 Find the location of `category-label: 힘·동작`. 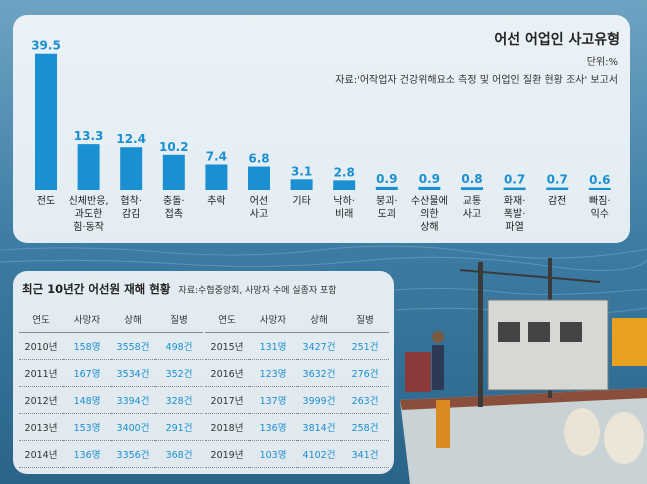

category-label: 힘·동작 is located at coordinates (88, 227).